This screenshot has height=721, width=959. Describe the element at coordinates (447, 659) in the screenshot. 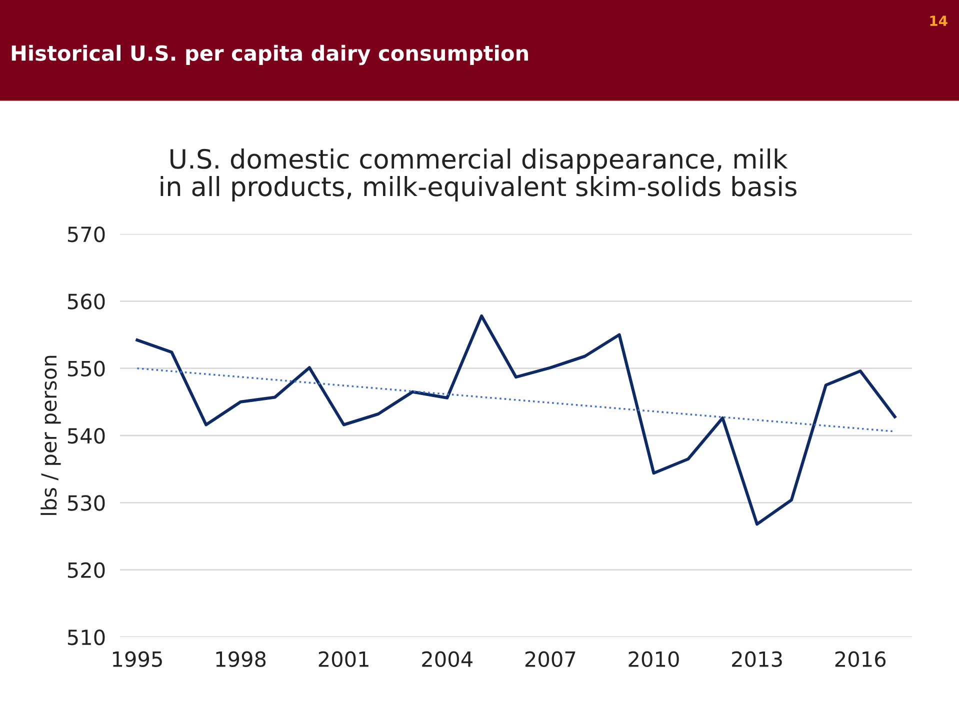

I see `x-tick-label: 2004` at that location.